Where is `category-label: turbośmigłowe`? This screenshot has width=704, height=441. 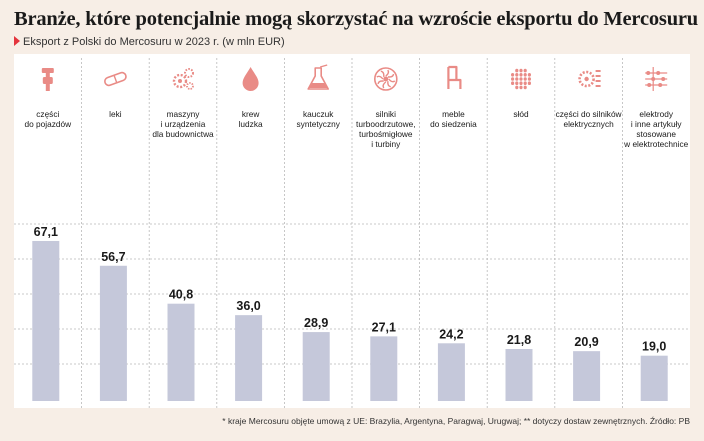
category-label: turbośmigłowe is located at coordinates (386, 134).